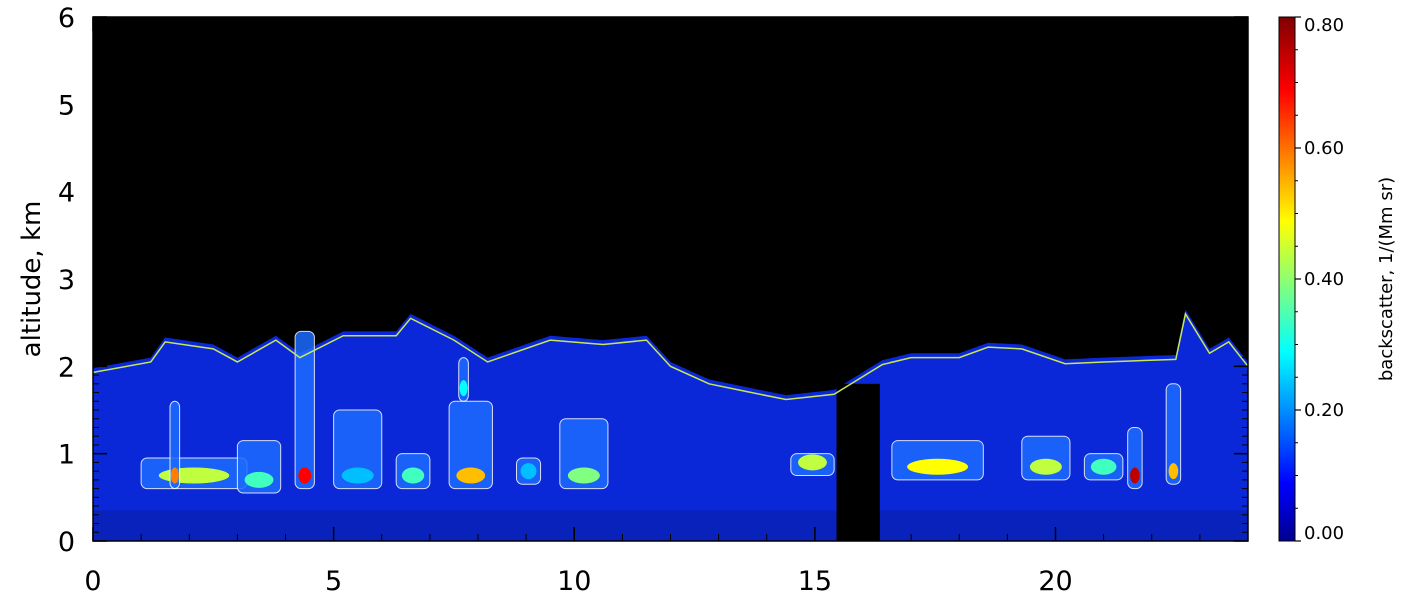  Describe the element at coordinates (574, 581) in the screenshot. I see `x-tick-label: 10` at that location.